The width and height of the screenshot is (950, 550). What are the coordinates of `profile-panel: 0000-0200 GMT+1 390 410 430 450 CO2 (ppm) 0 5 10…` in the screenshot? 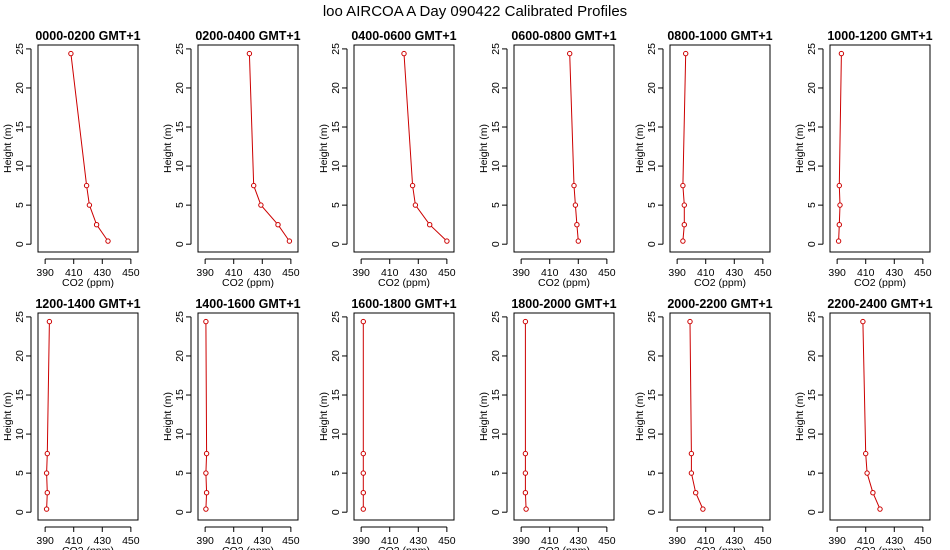 It's located at (71, 159).